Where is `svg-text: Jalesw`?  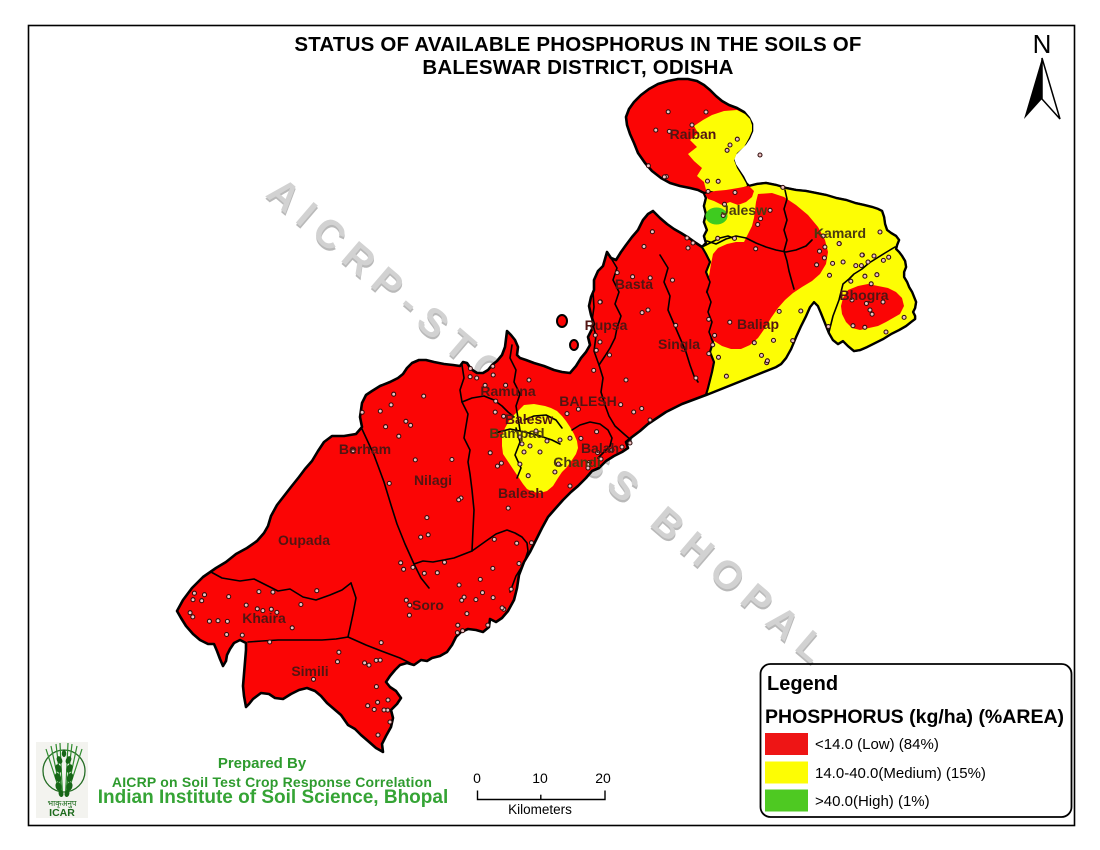 svg-text: Jalesw is located at coordinates (744, 210).